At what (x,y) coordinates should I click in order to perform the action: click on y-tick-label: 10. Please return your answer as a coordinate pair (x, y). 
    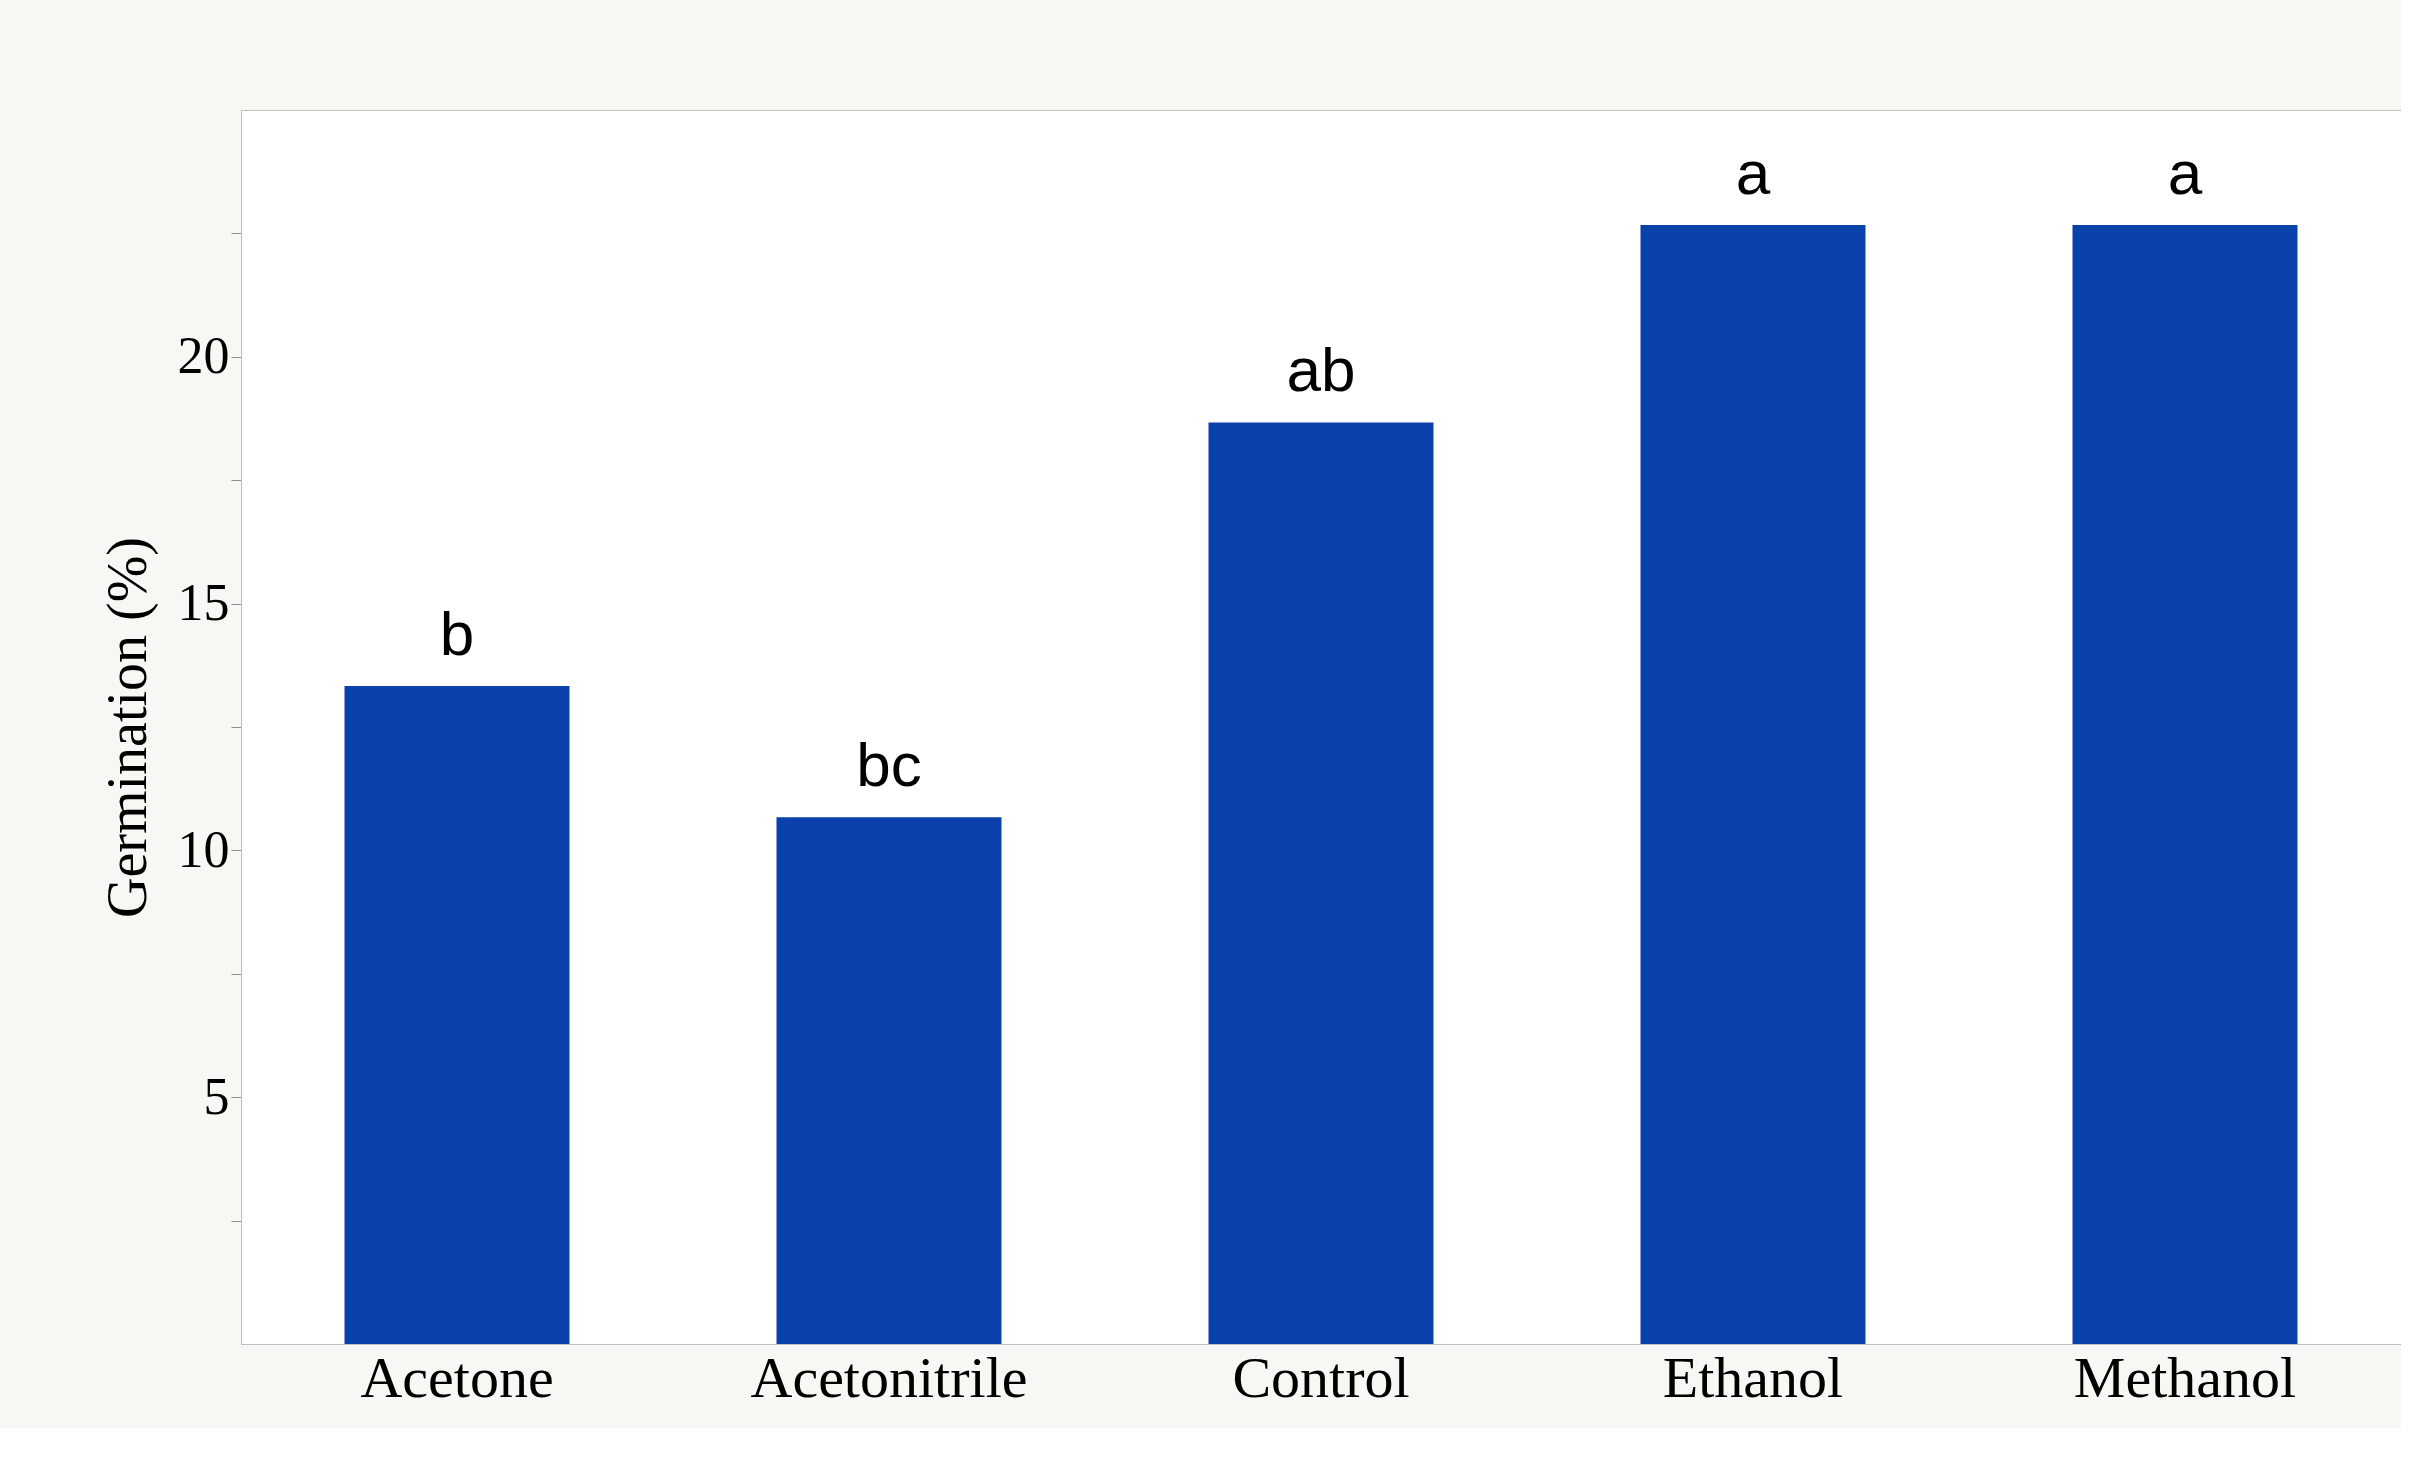
    Looking at the image, I should click on (203, 849).